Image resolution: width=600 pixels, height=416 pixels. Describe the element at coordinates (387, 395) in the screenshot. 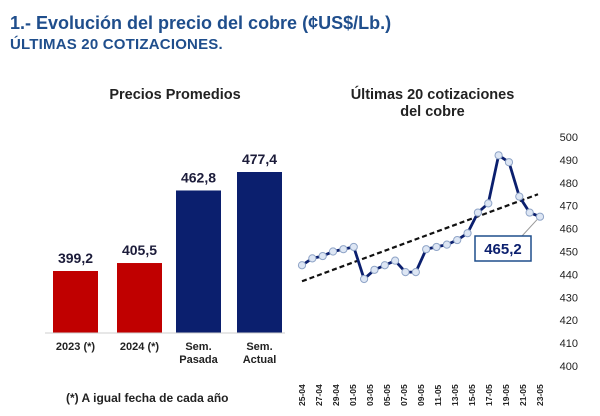

I see `x-tick-label: 05-05` at that location.